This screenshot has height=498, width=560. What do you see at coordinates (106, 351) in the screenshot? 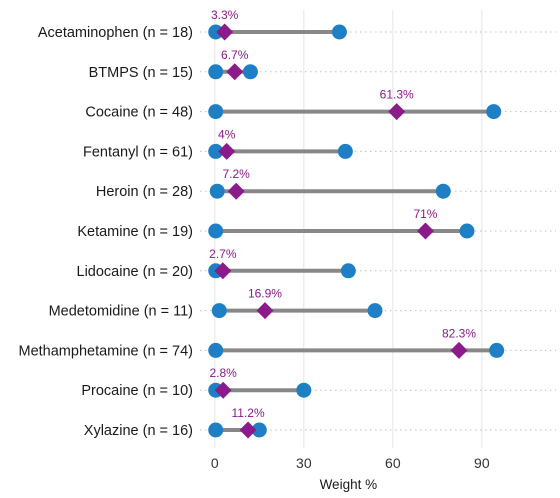
I see `category-label: Methamphetamine (n = 74)` at bounding box center [106, 351].